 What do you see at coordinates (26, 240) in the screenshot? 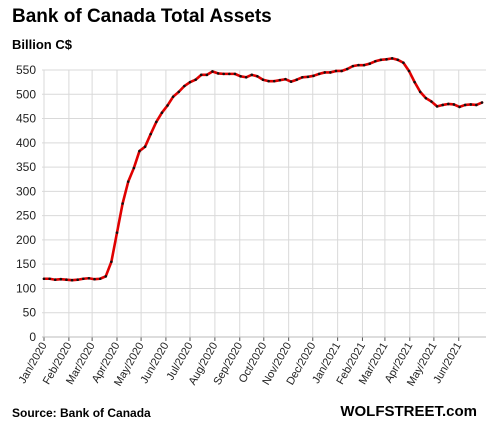
I see `y-tick-label: 200` at bounding box center [26, 240].